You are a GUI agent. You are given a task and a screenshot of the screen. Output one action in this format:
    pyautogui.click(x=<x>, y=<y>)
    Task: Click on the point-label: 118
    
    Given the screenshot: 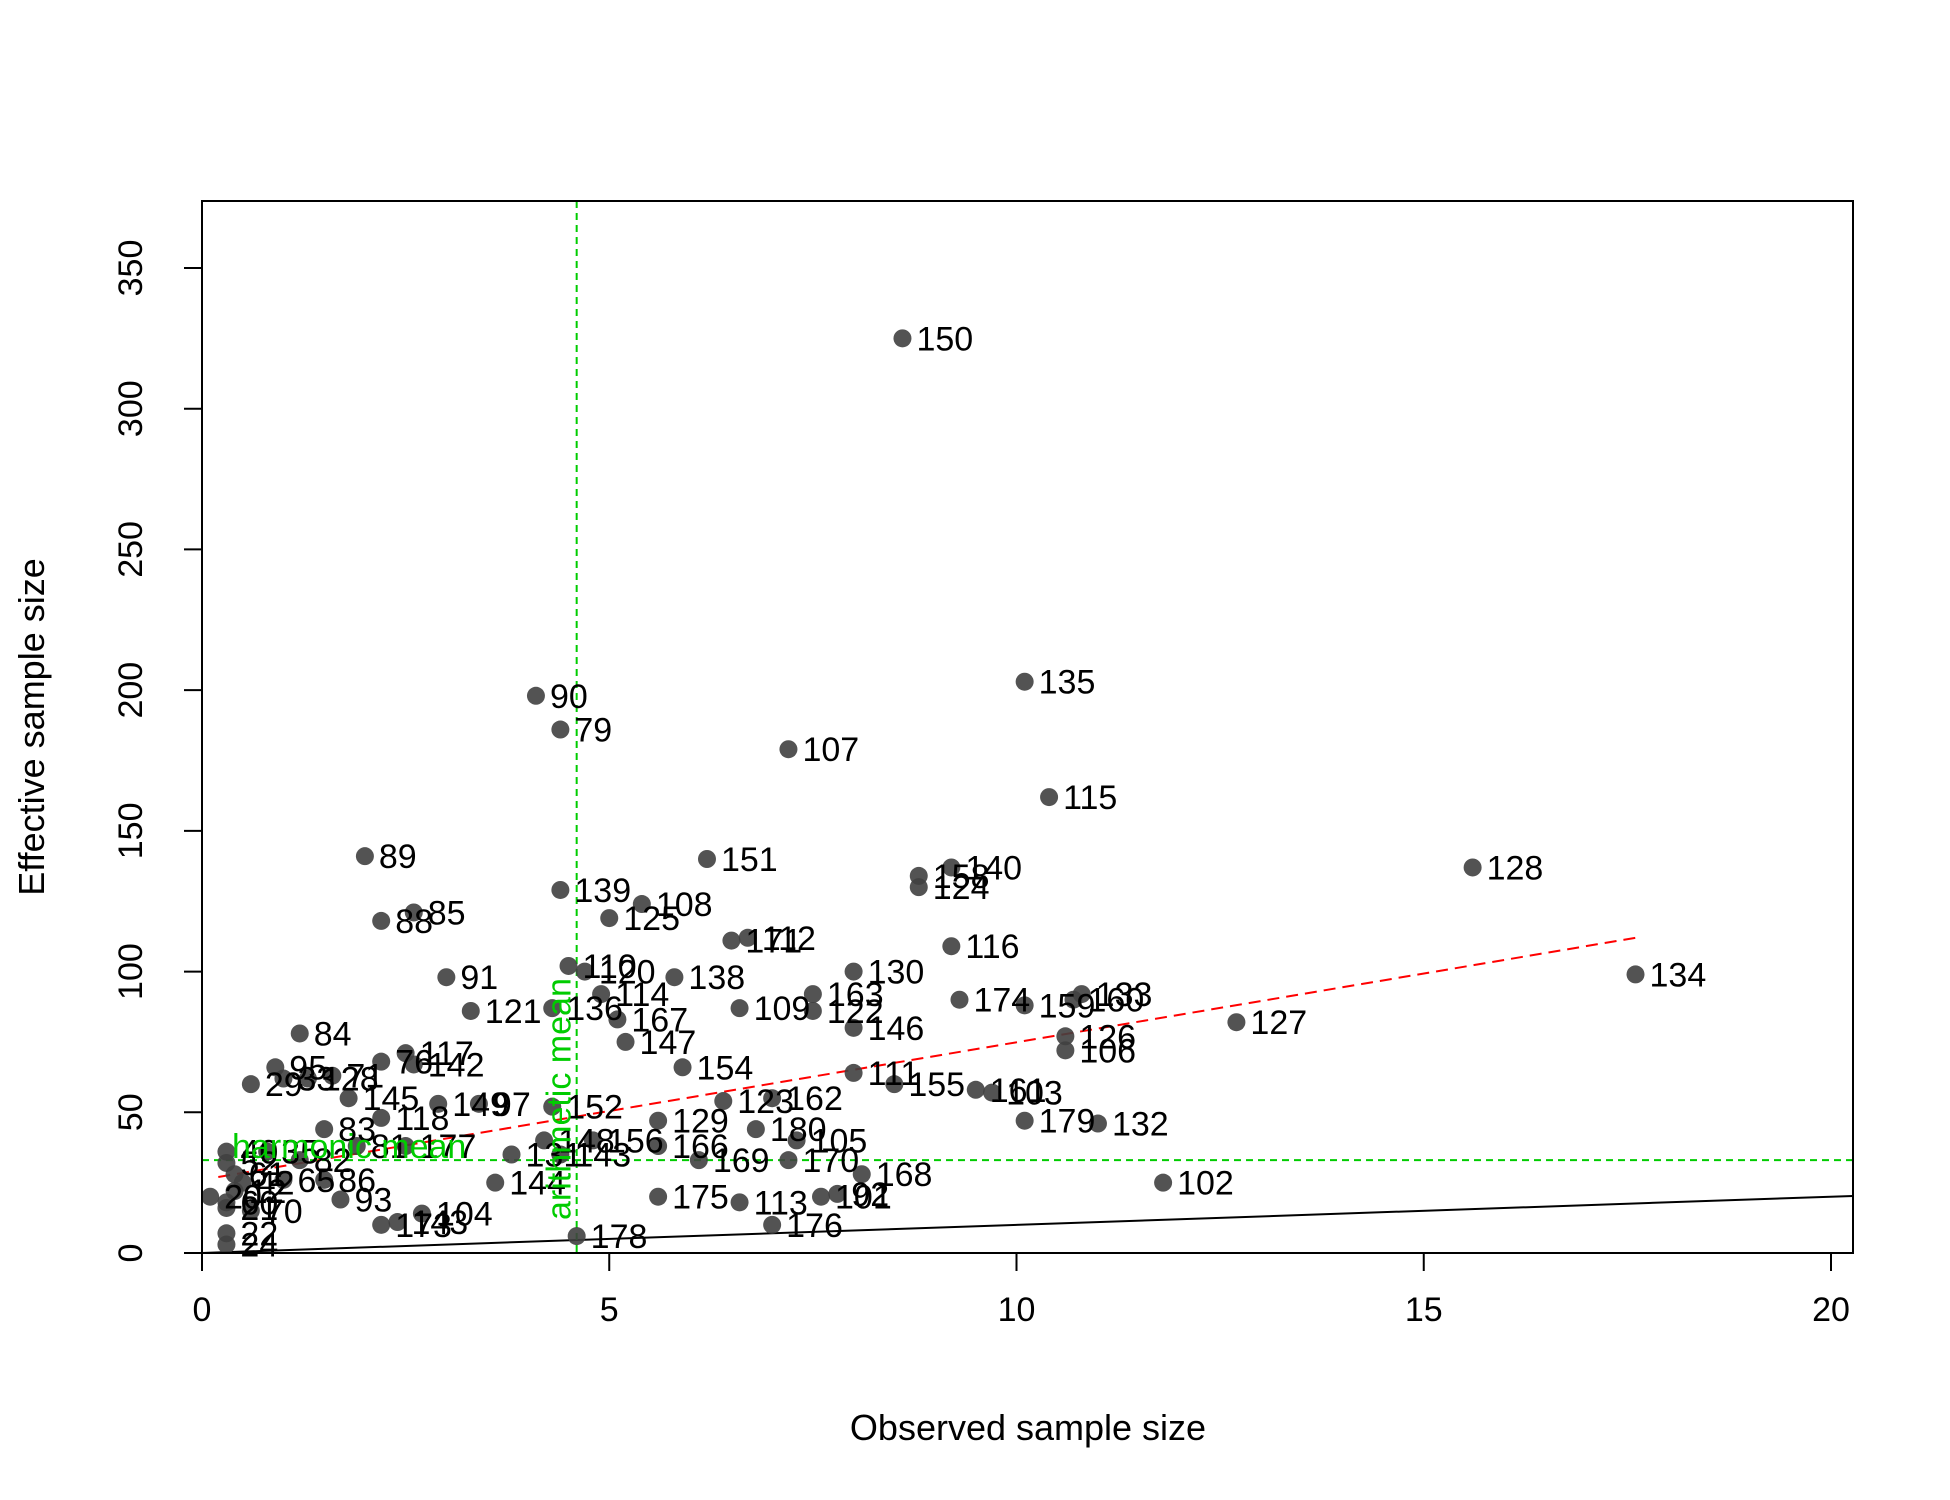 What is the action you would take?
    pyautogui.click(x=422, y=1119)
    